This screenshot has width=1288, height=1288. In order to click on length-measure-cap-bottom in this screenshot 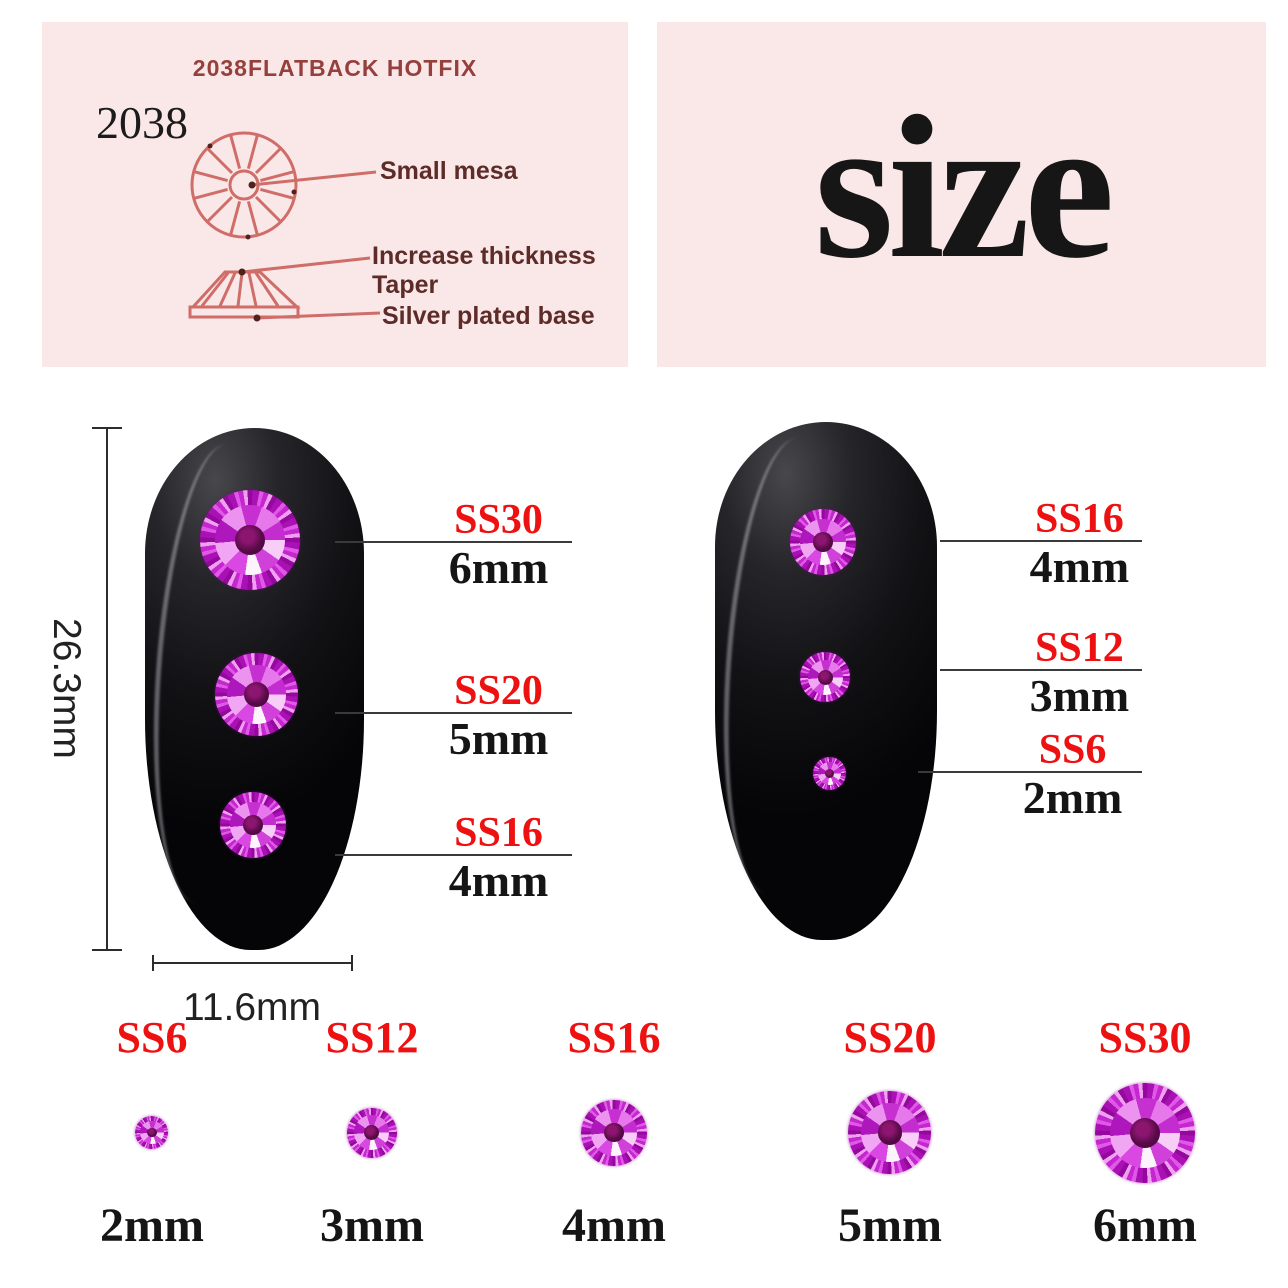, I will do `click(107, 950)`.